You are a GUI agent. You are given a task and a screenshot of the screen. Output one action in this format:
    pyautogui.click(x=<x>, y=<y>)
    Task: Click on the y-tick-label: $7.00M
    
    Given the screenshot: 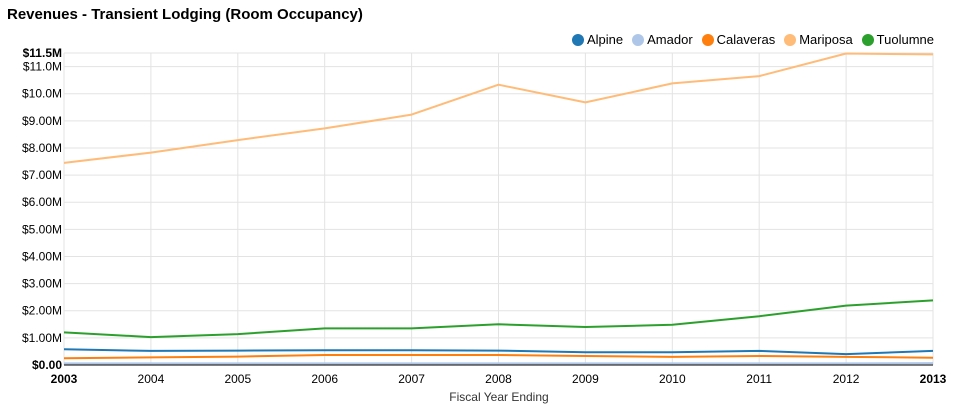 What is the action you would take?
    pyautogui.click(x=42, y=175)
    